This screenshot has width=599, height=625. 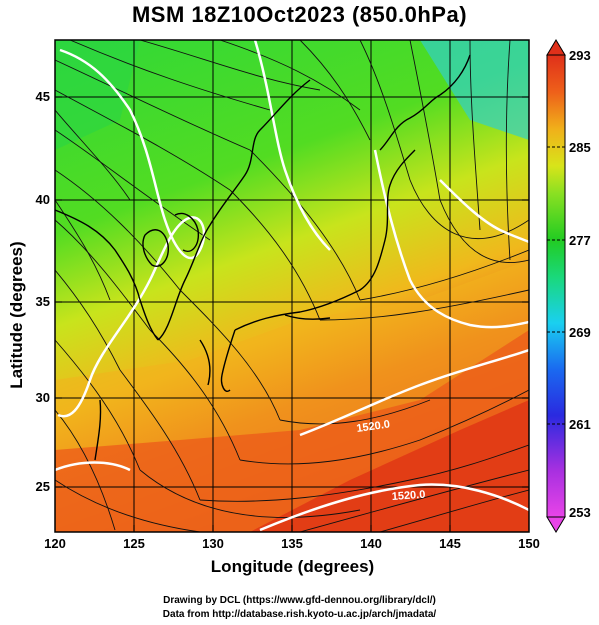 I want to click on y-axis-label: Latitude (degrees), so click(x=16, y=315).